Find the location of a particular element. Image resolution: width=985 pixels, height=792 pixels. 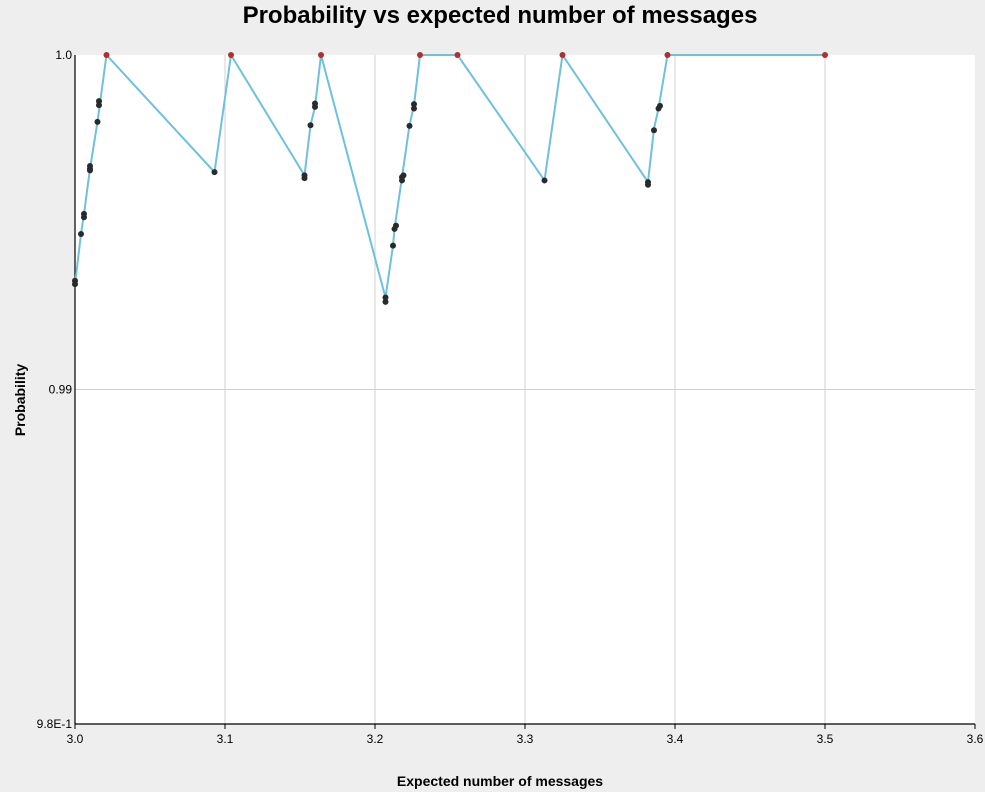

y-axis-label: Probability is located at coordinates (20, 400).